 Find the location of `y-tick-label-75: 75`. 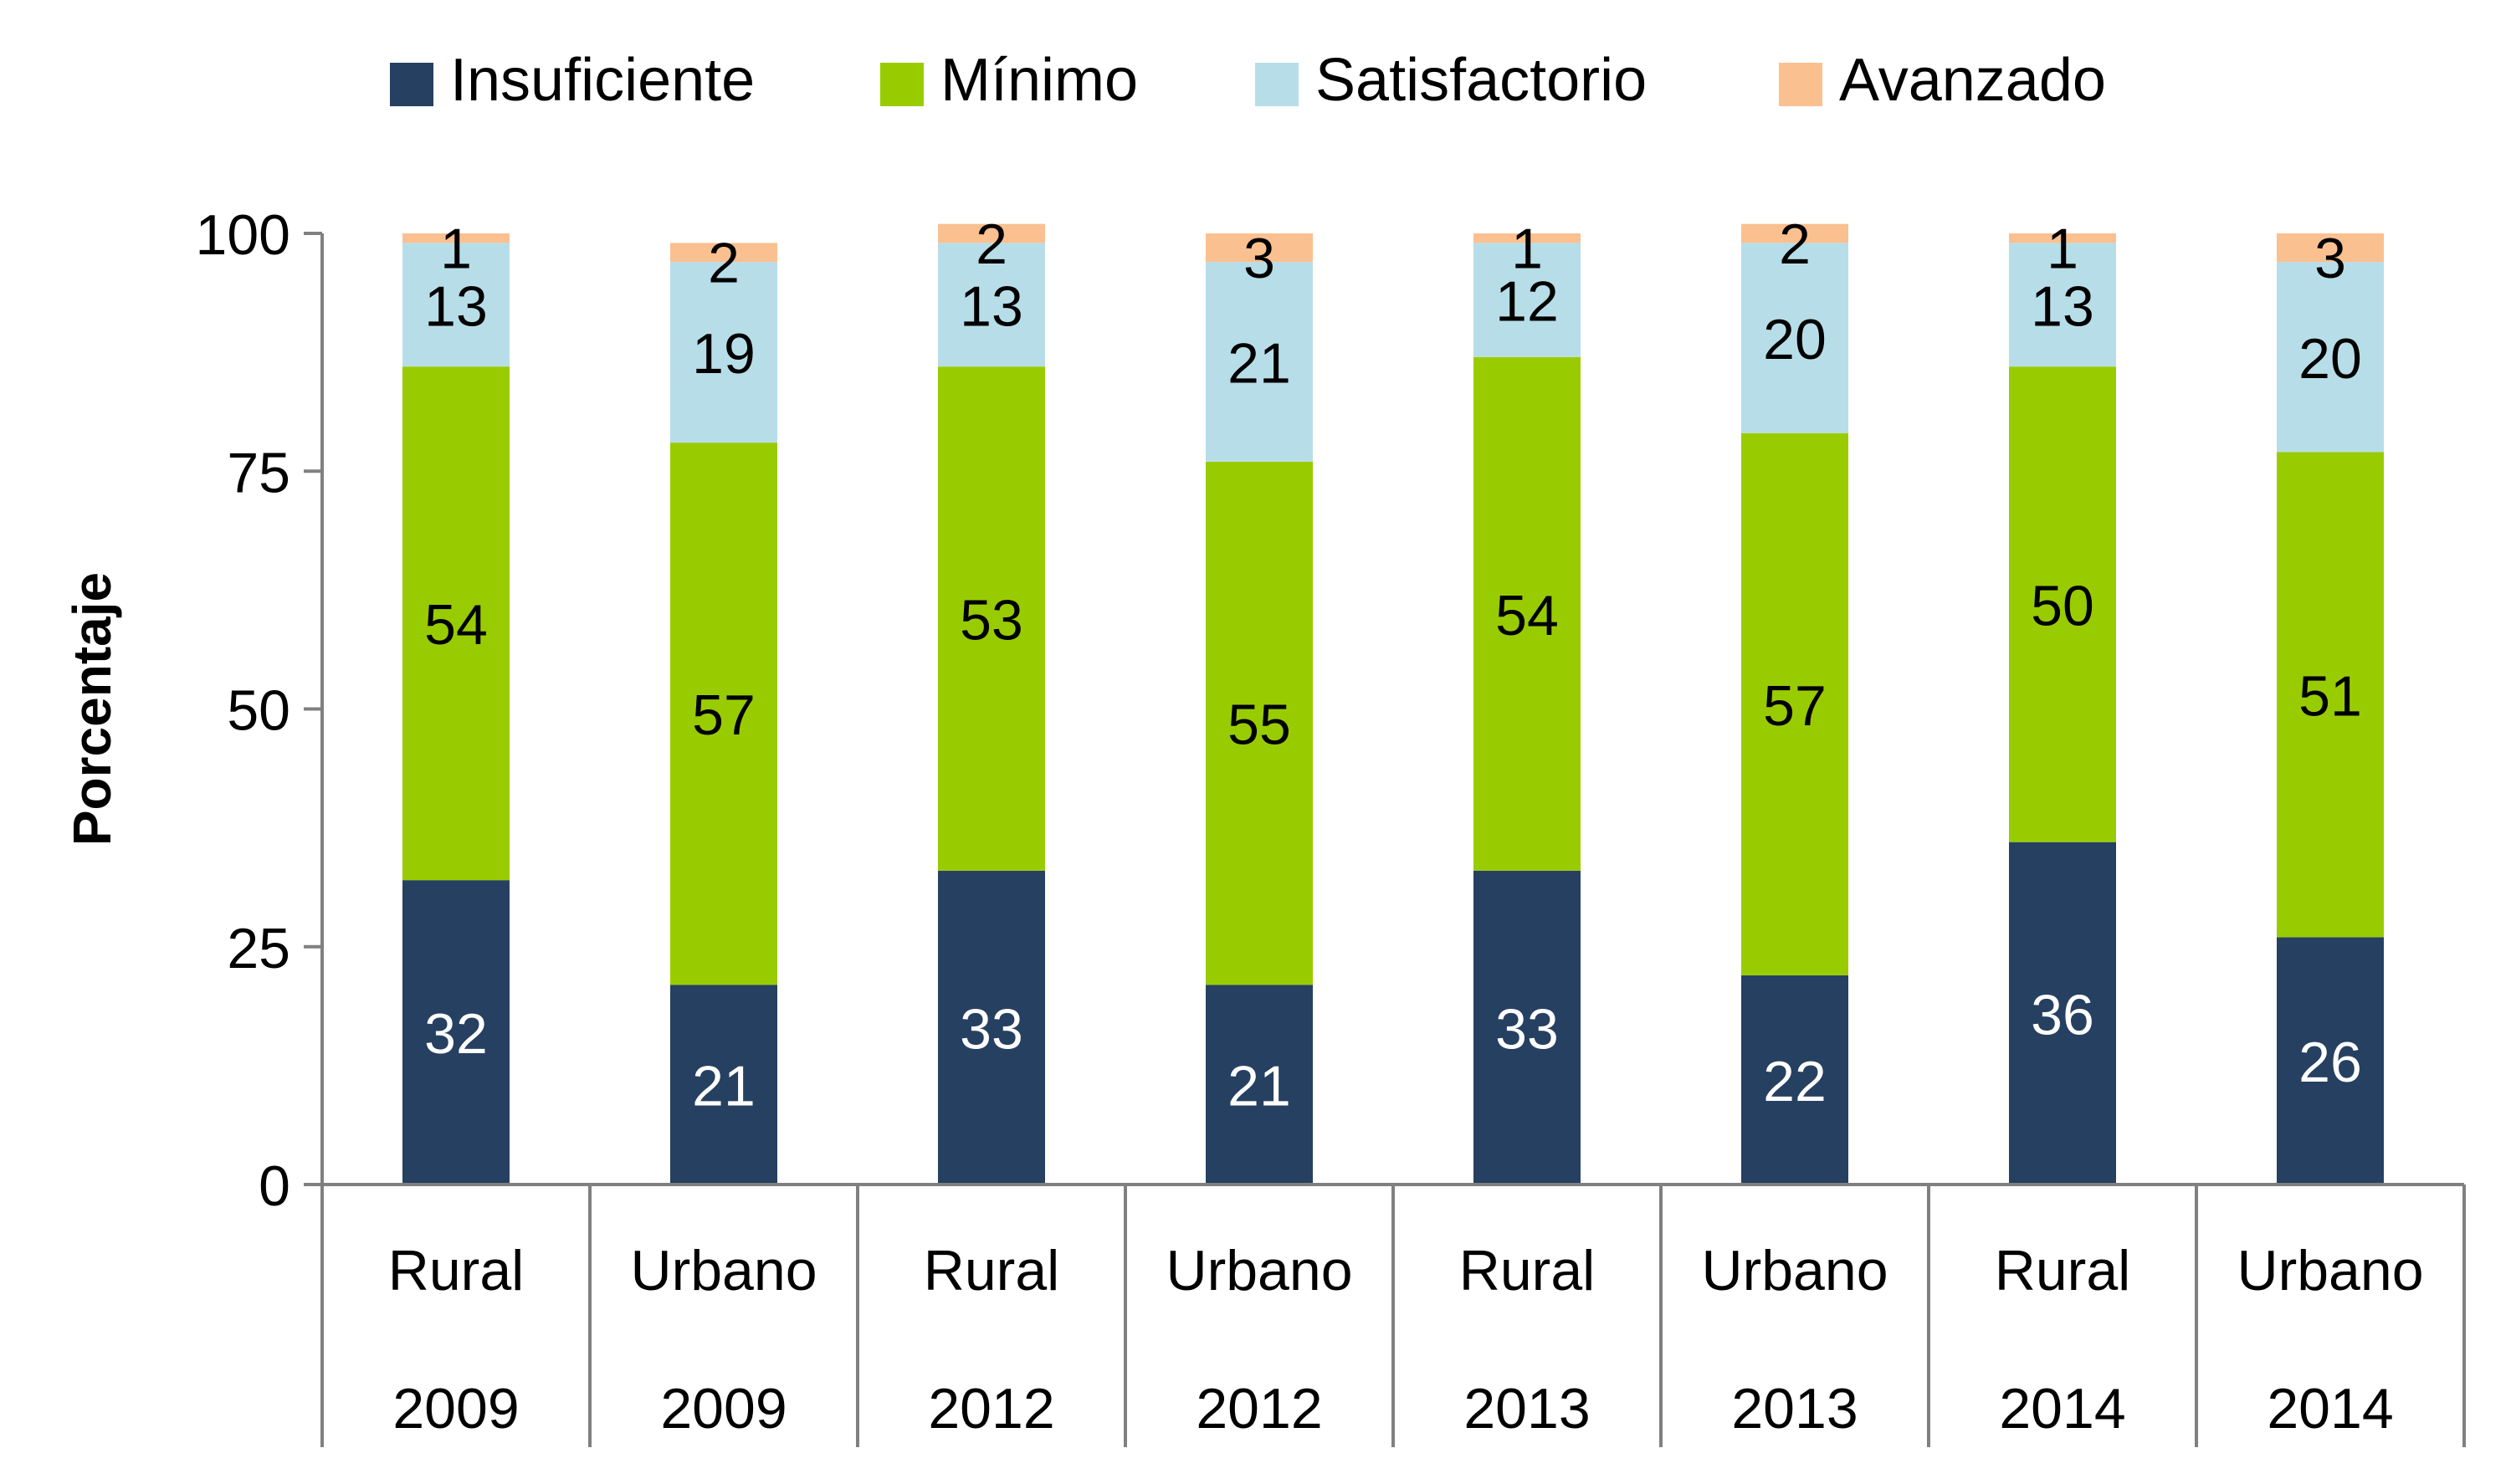

y-tick-label-75: 75 is located at coordinates (258, 472).